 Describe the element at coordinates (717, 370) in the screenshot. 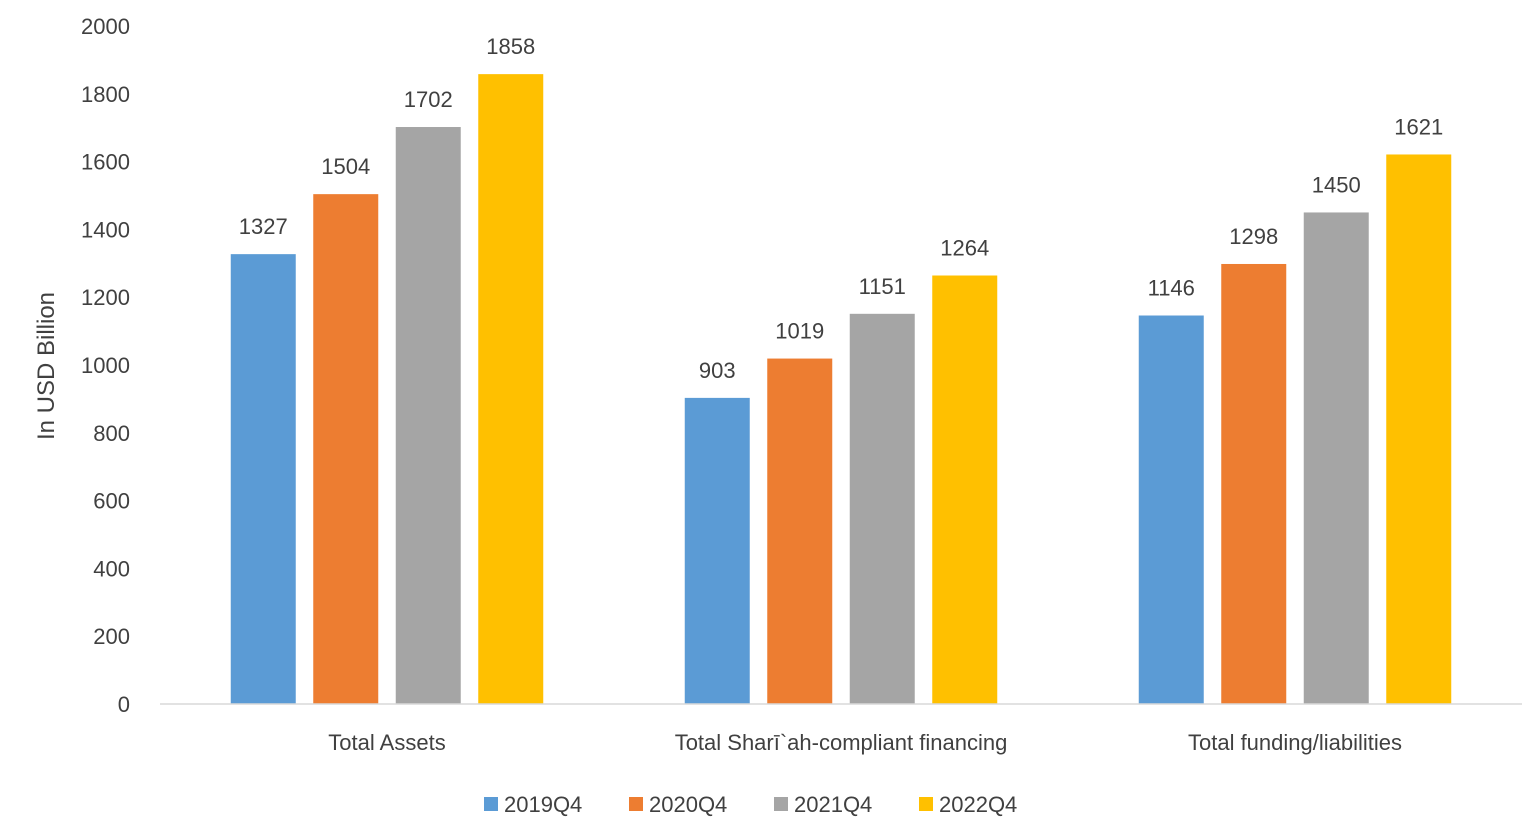

I see `data-label: 903` at that location.